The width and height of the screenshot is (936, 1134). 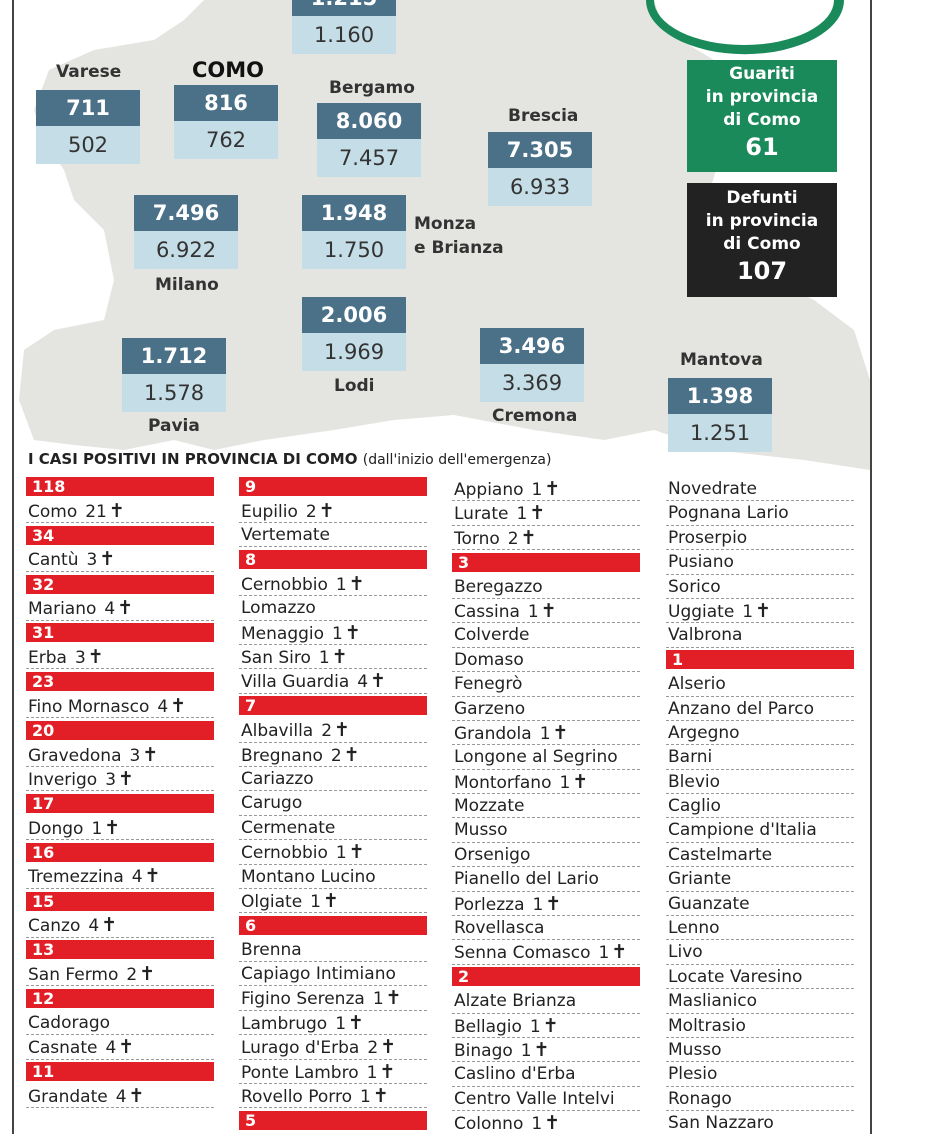 What do you see at coordinates (543, 116) in the screenshot?
I see `province-name-brescia: Brescia` at bounding box center [543, 116].